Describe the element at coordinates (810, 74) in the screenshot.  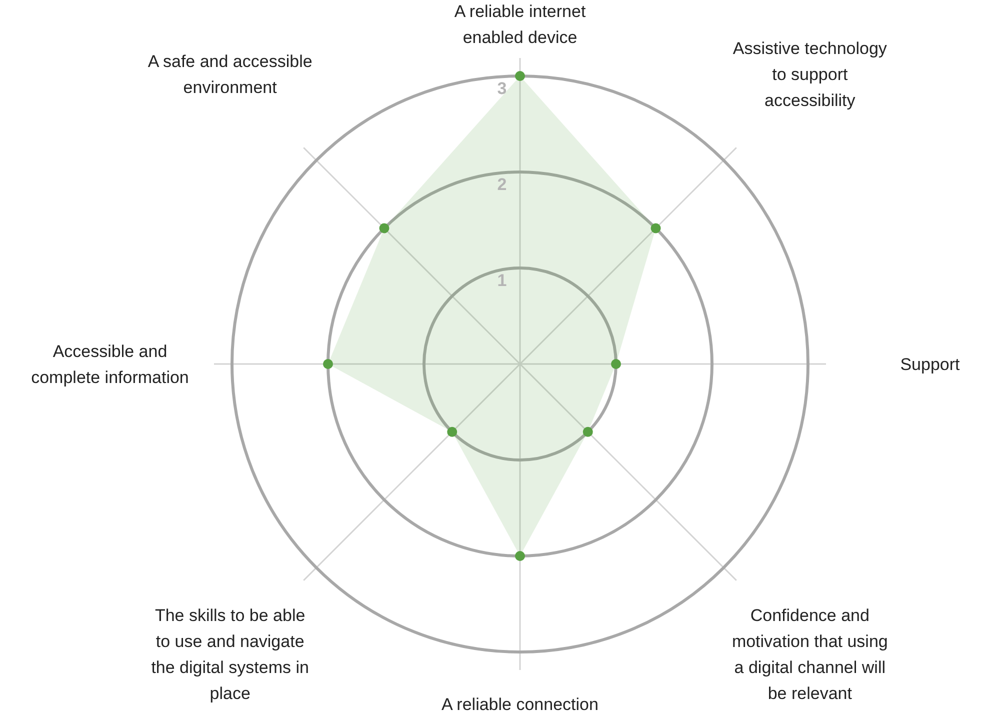
I see `spoke-label: Assistive technology to support accessibility` at that location.